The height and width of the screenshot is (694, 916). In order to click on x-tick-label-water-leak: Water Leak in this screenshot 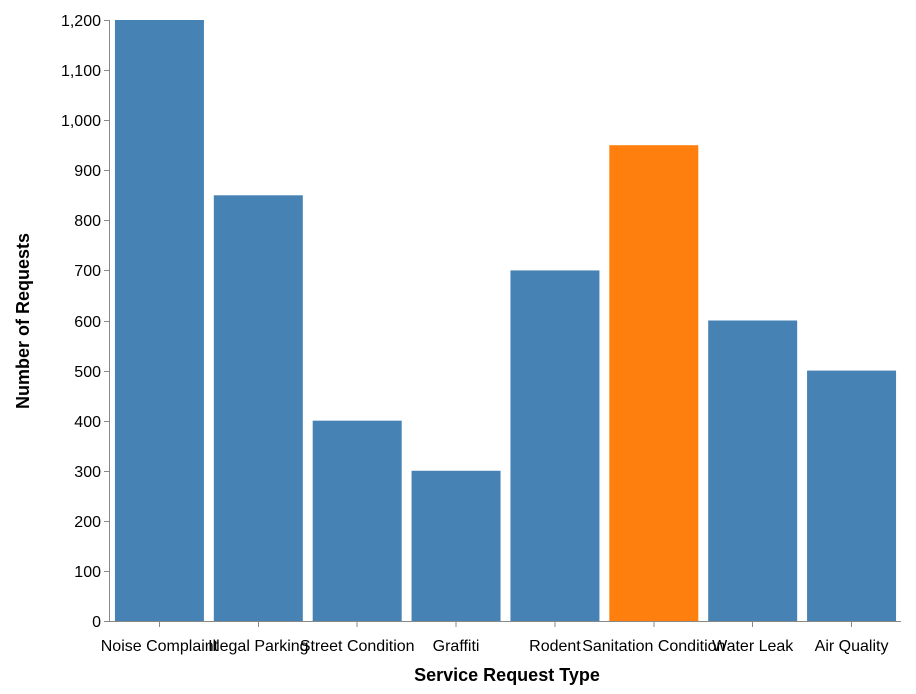, I will do `click(753, 646)`.